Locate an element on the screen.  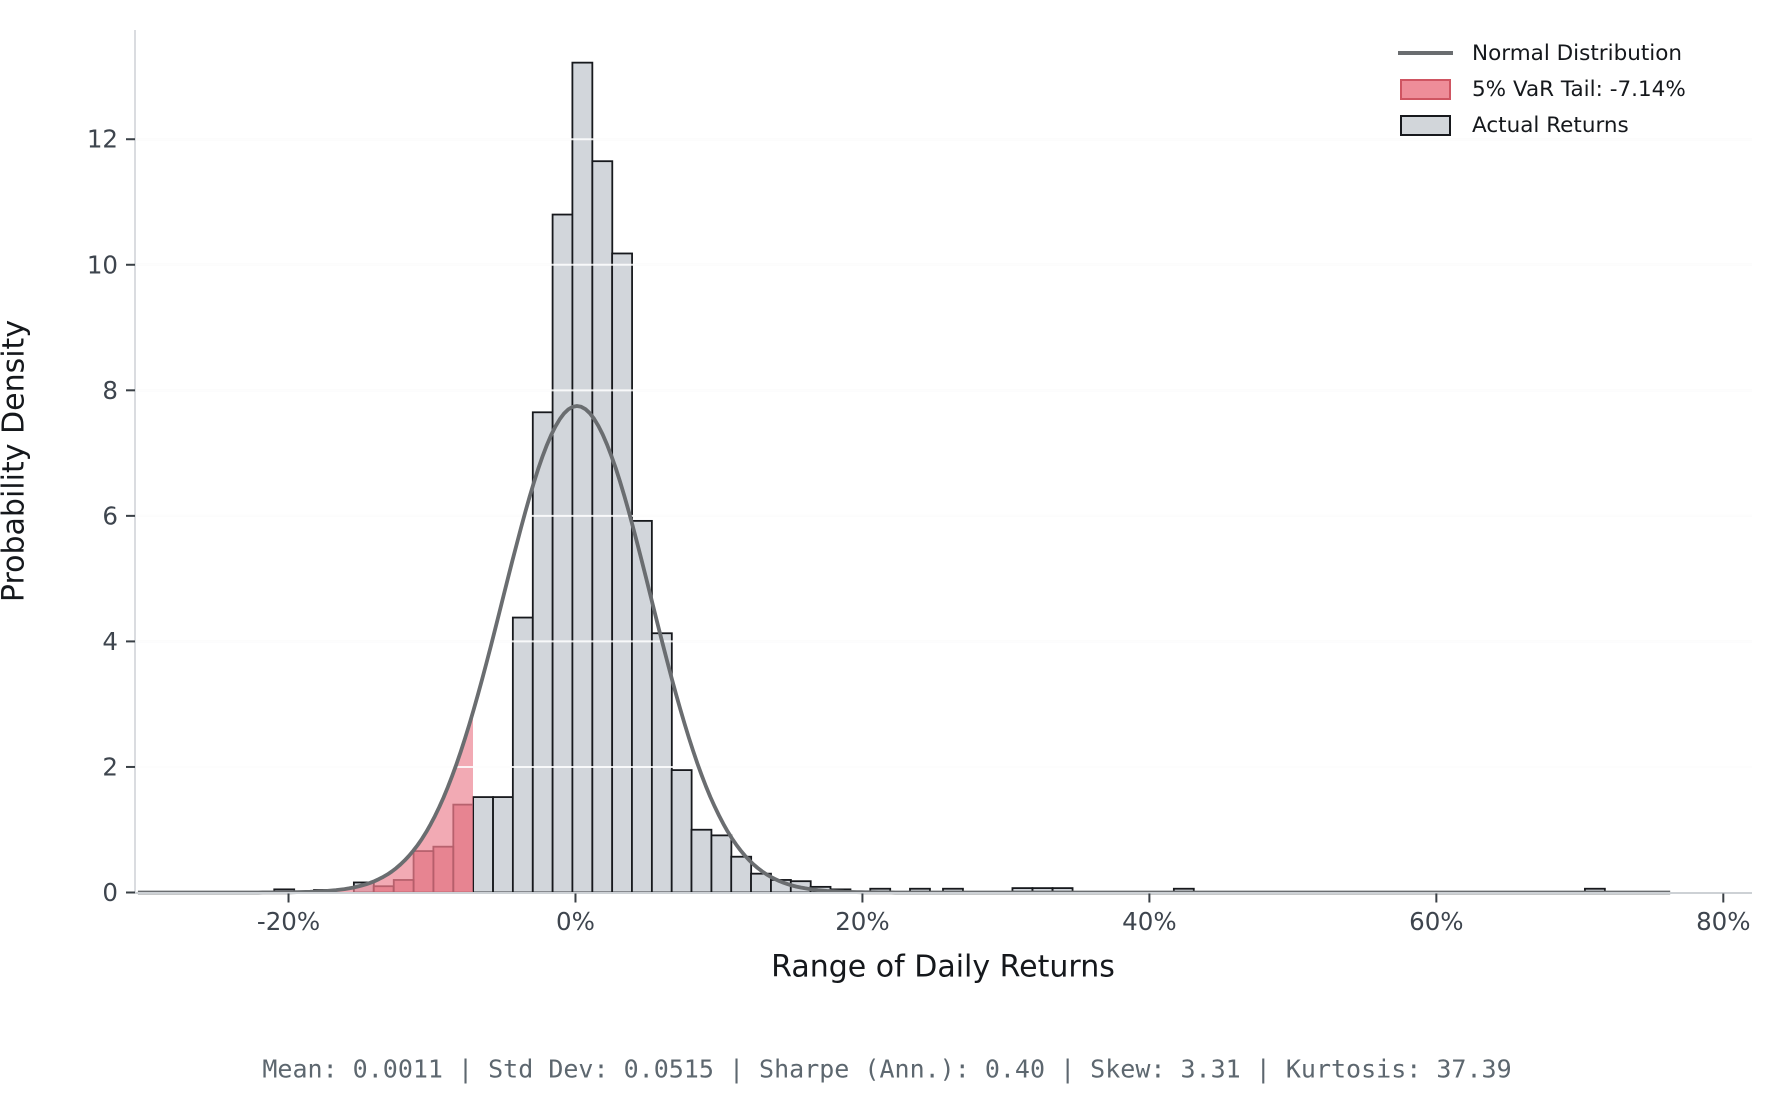
y-tick-label: 8 is located at coordinates (110, 390).